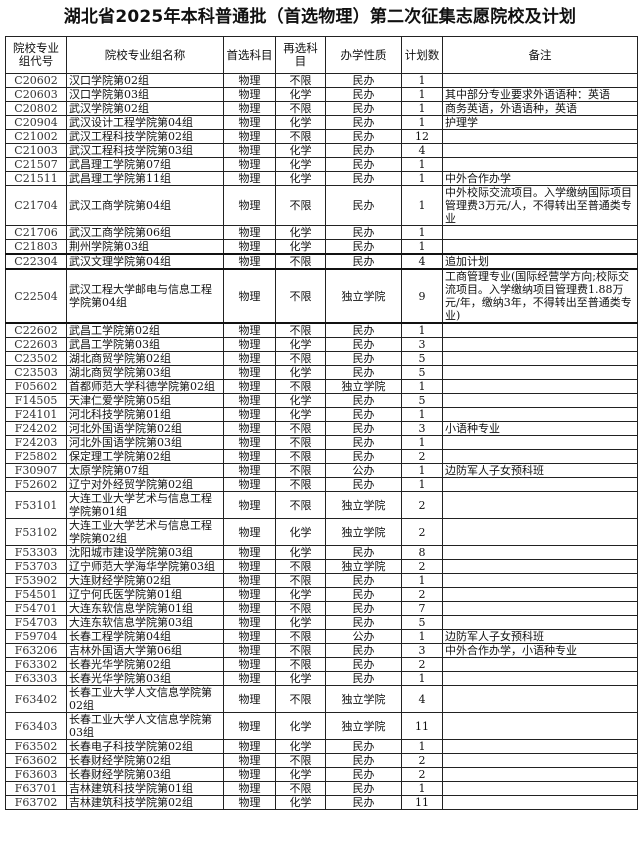 Image resolution: width=640 pixels, height=868 pixels. What do you see at coordinates (145, 699) in the screenshot?
I see `cell-group-name: 长春工业大学人文信息学院第02组` at bounding box center [145, 699].